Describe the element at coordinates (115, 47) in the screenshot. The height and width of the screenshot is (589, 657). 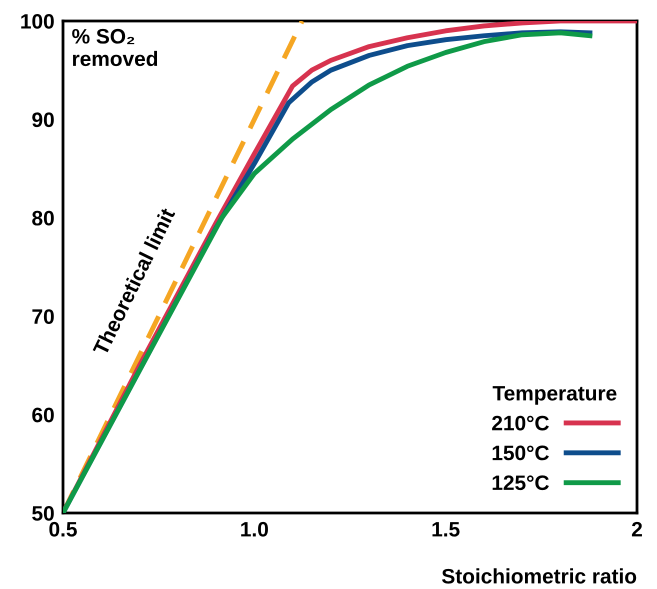
I see `y-axis-title: % SO₂ removed` at that location.